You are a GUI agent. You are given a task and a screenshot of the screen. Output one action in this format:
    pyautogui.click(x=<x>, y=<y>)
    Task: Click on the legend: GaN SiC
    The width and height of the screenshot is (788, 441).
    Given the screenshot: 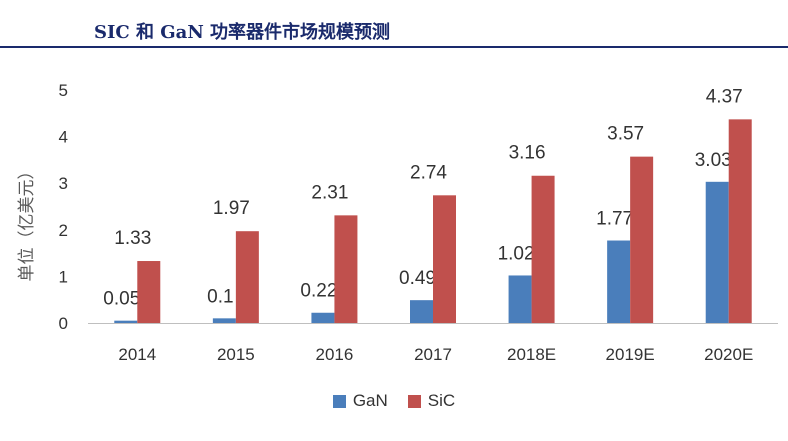 What is the action you would take?
    pyautogui.click(x=394, y=401)
    